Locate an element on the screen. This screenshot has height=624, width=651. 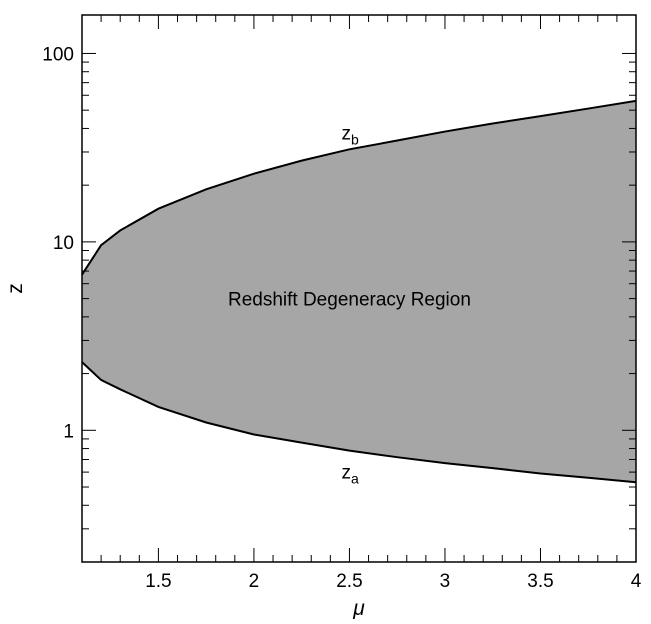
series-label-za-sub: a is located at coordinates (355, 479).